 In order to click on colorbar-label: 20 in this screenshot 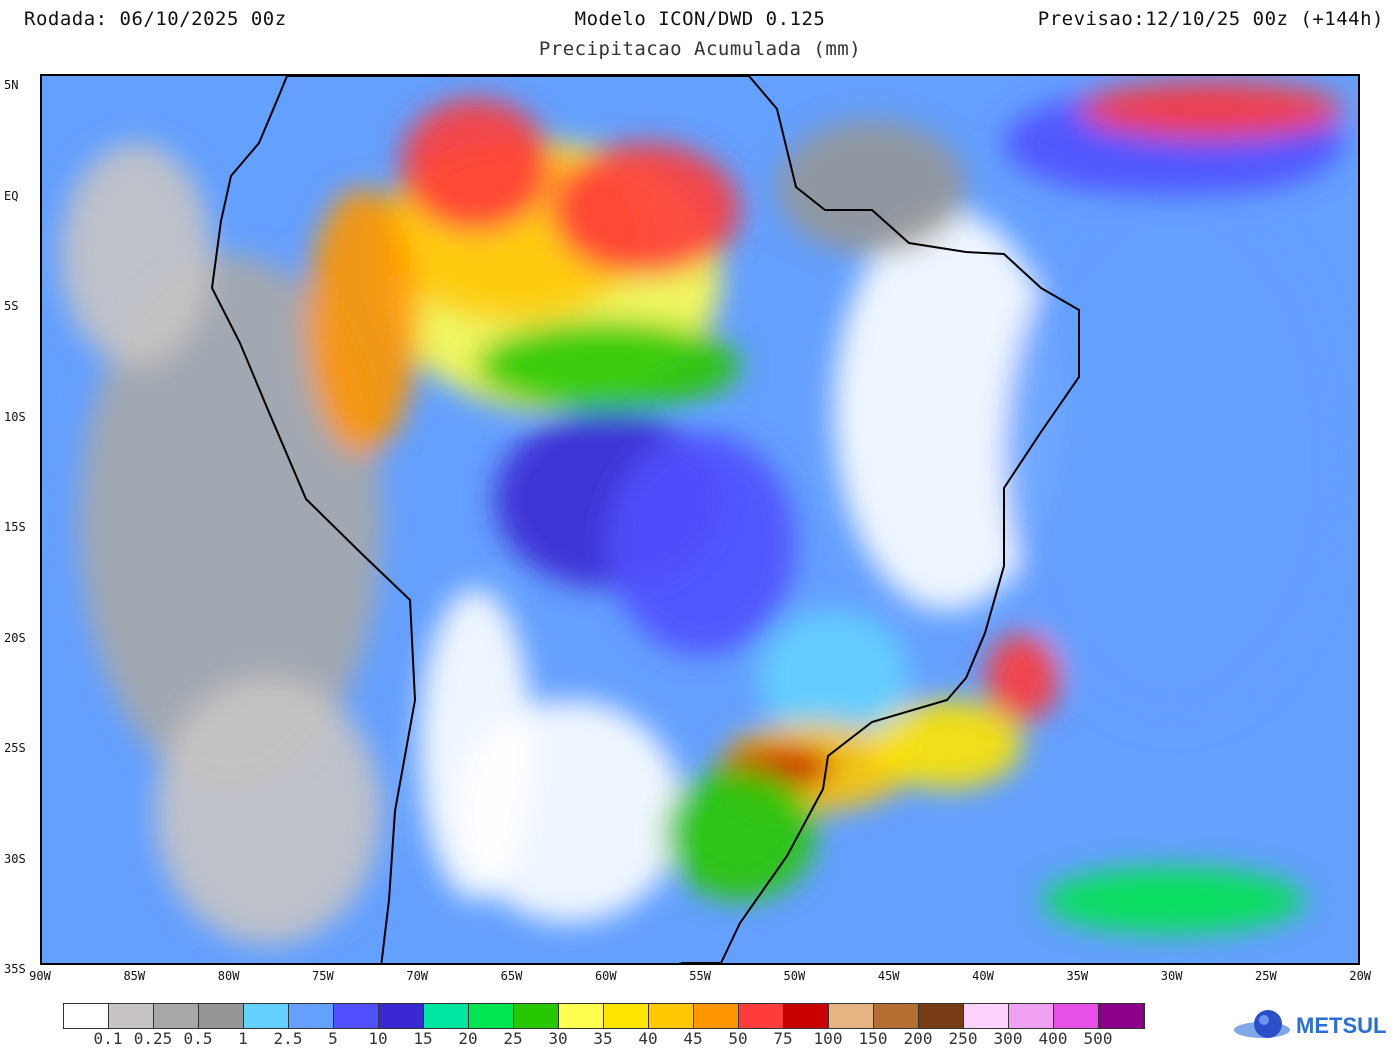, I will do `click(468, 1038)`.